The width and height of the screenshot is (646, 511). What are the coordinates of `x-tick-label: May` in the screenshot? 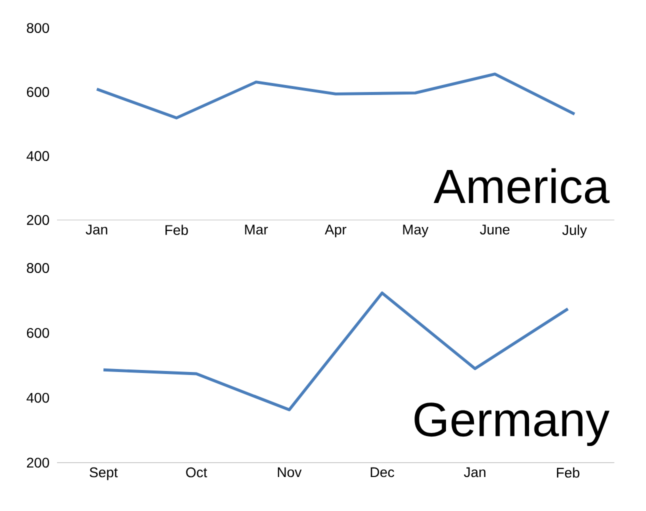 It's located at (415, 231).